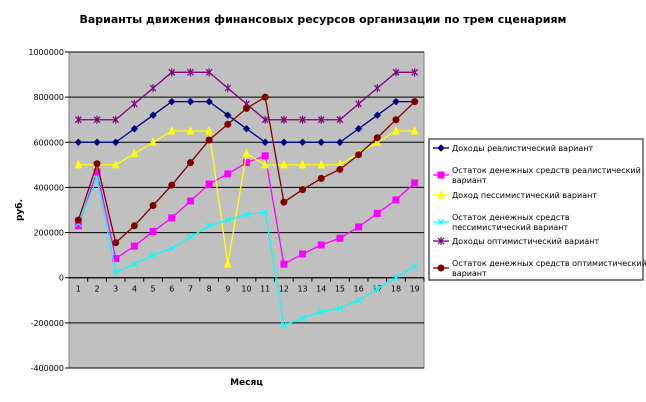  I want to click on y-tick-label: 200000, so click(48, 233).